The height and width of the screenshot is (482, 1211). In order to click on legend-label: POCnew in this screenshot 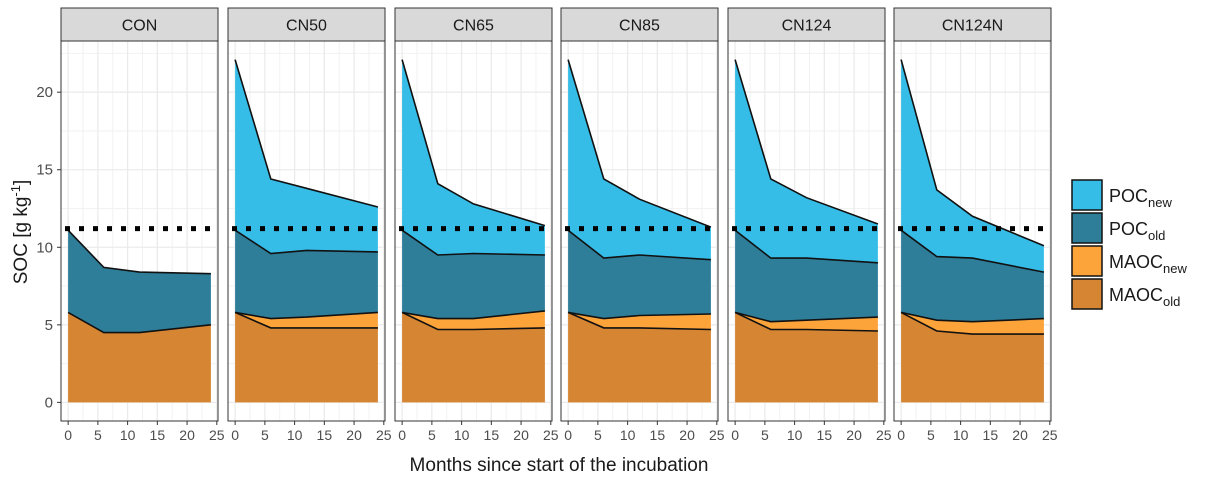, I will do `click(1140, 198)`.